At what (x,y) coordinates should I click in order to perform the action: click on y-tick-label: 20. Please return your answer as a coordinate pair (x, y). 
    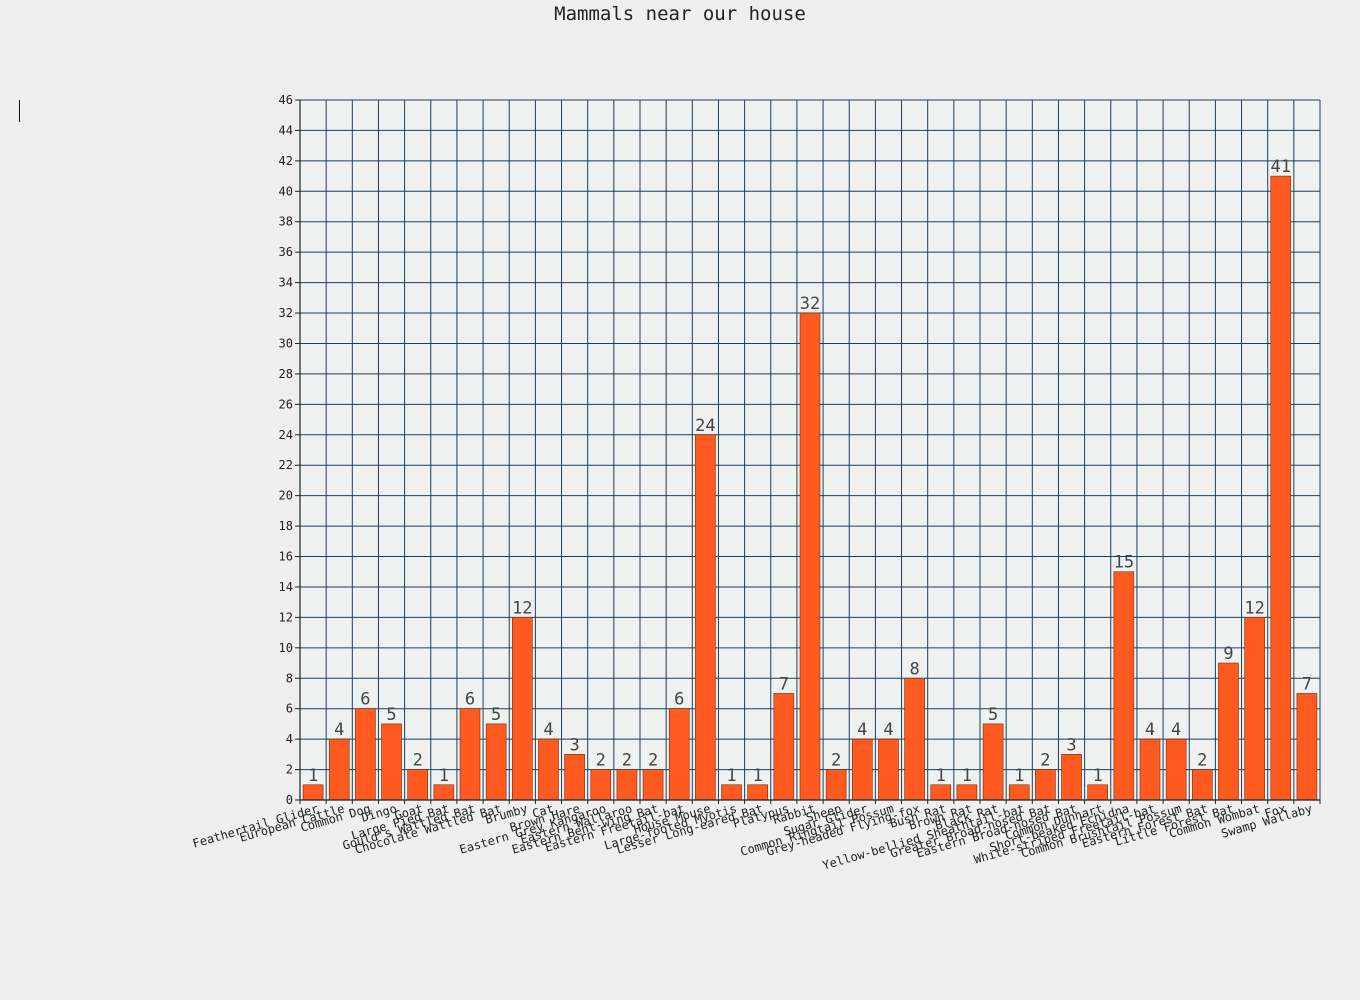
    Looking at the image, I should click on (286, 496).